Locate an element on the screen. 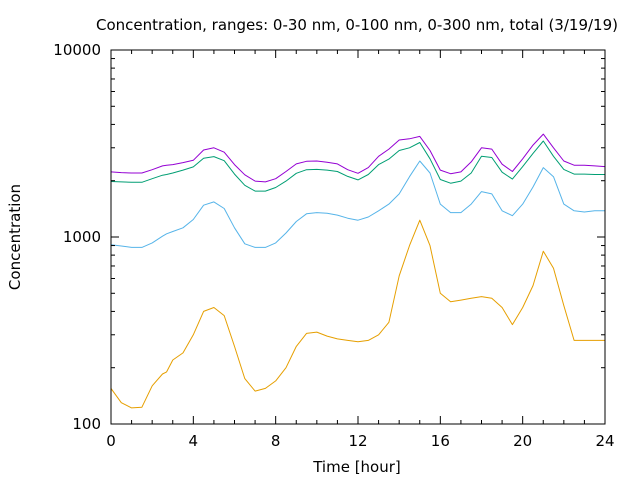 This screenshot has height=480, width=640. x-tick-label: 16 is located at coordinates (440, 441).